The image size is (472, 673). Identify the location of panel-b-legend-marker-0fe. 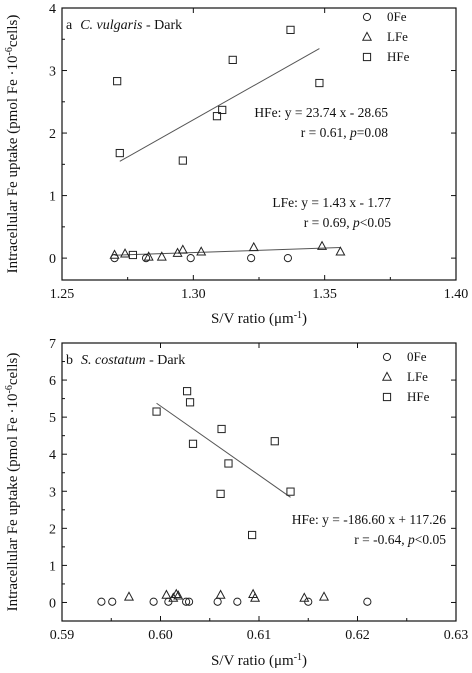
(387, 357).